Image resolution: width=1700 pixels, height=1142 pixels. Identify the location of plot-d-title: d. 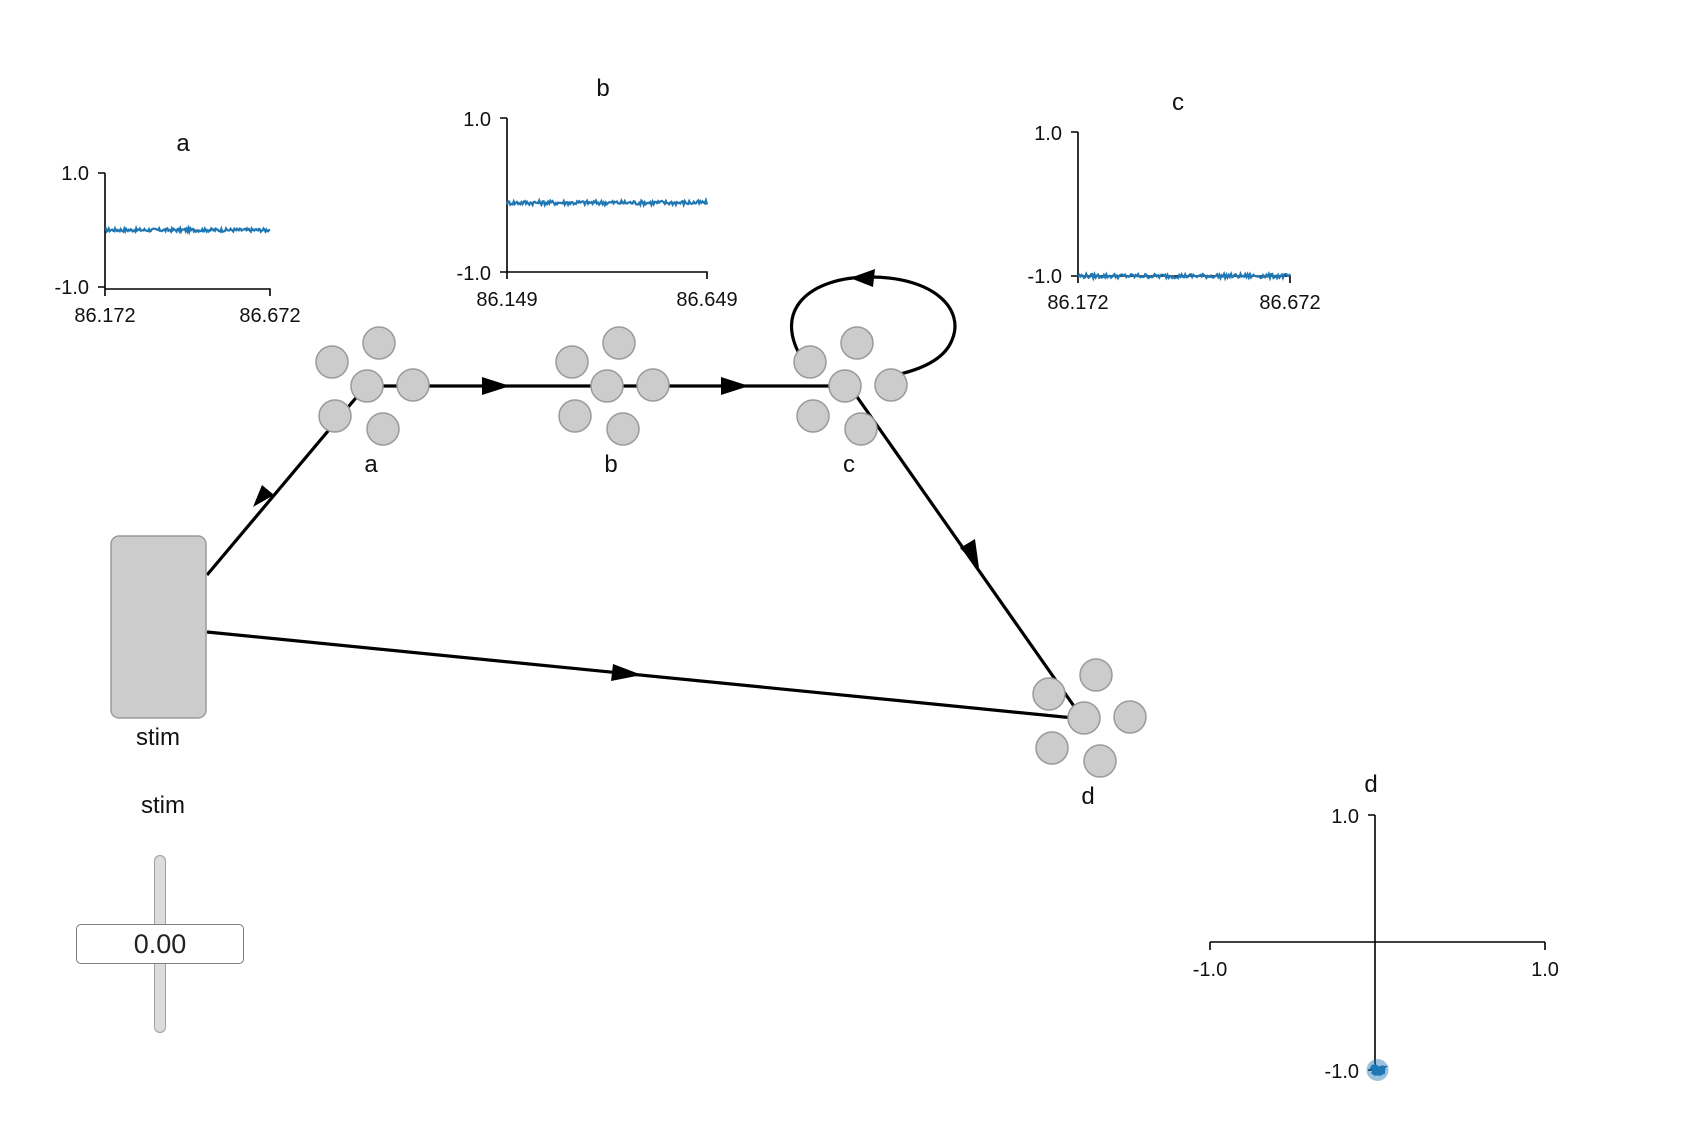
(1370, 784).